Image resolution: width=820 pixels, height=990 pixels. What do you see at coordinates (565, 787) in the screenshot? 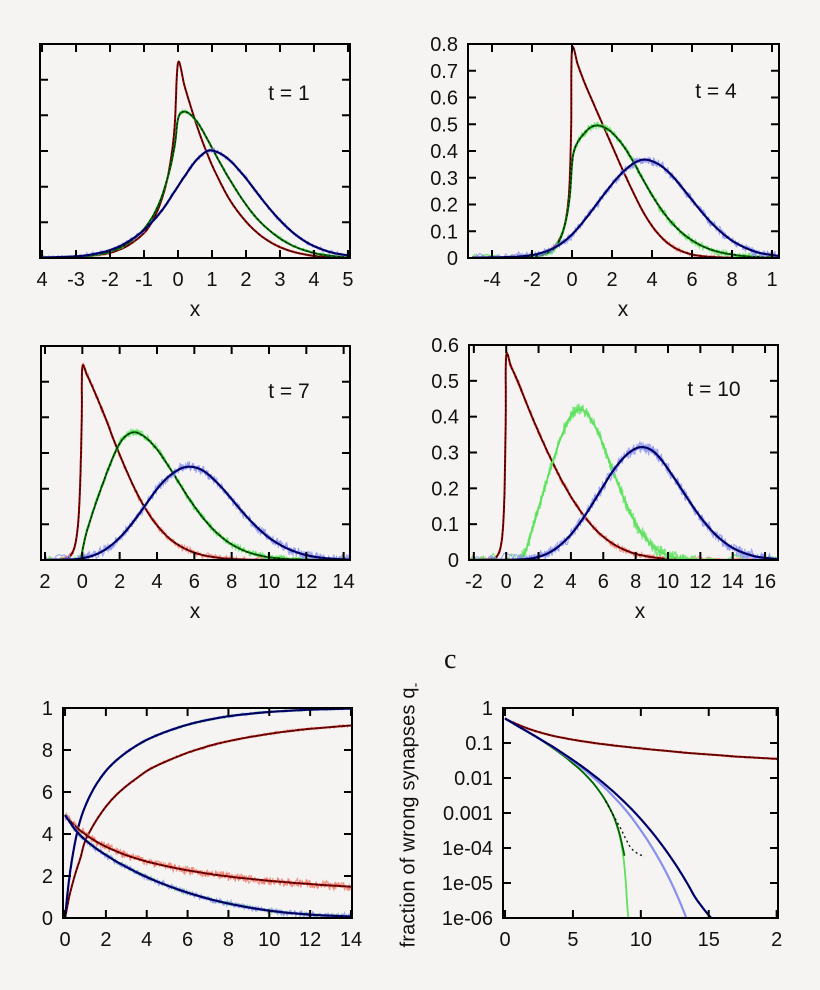
I see `curve-green-dark-line` at bounding box center [565, 787].